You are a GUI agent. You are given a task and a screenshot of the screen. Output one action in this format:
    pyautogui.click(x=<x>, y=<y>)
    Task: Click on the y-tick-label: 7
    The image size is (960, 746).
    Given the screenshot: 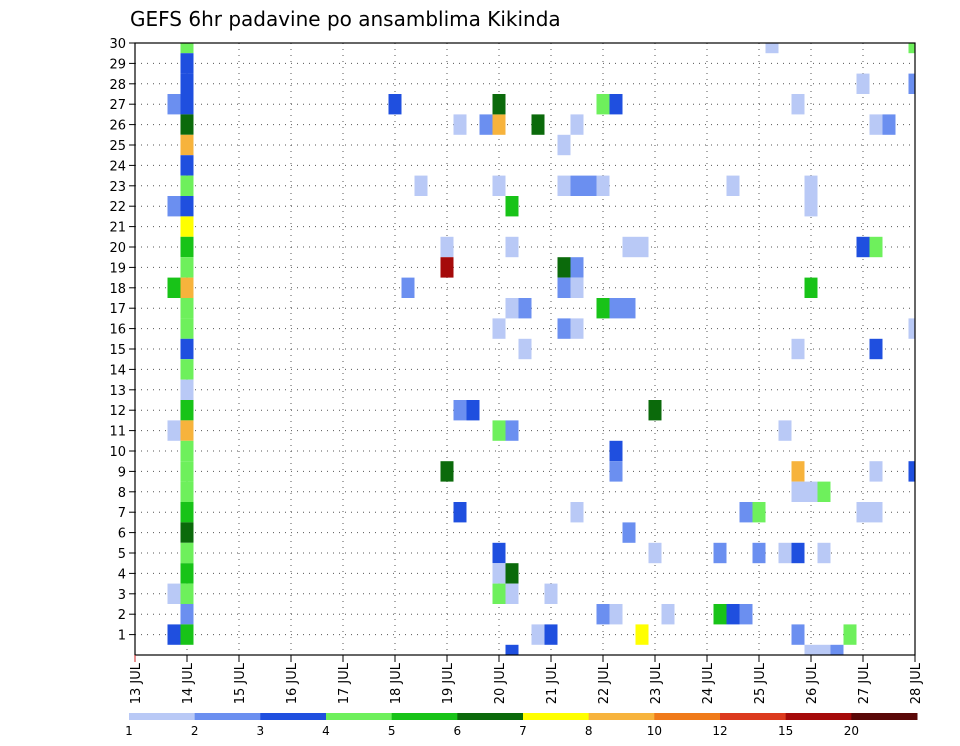 What is the action you would take?
    pyautogui.click(x=122, y=513)
    